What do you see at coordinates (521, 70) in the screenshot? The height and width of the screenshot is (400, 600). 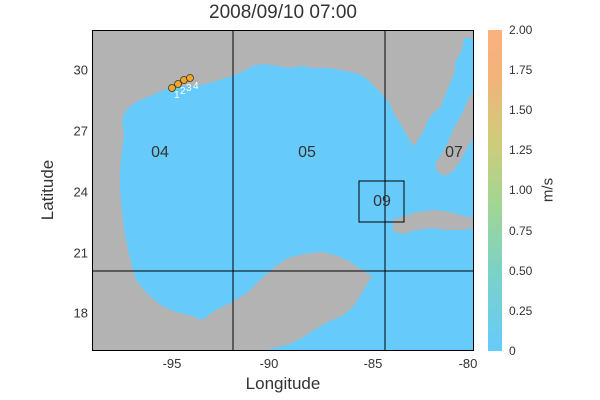 I see `colorbar-tick: 1.75` at bounding box center [521, 70].